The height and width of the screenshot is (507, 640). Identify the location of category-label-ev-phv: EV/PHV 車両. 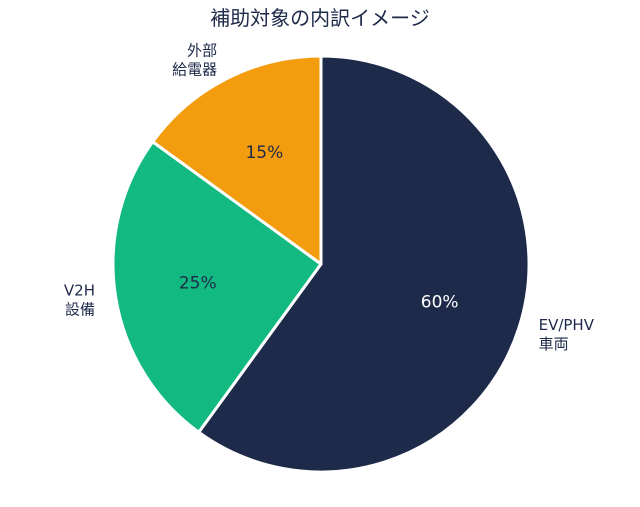
(567, 334).